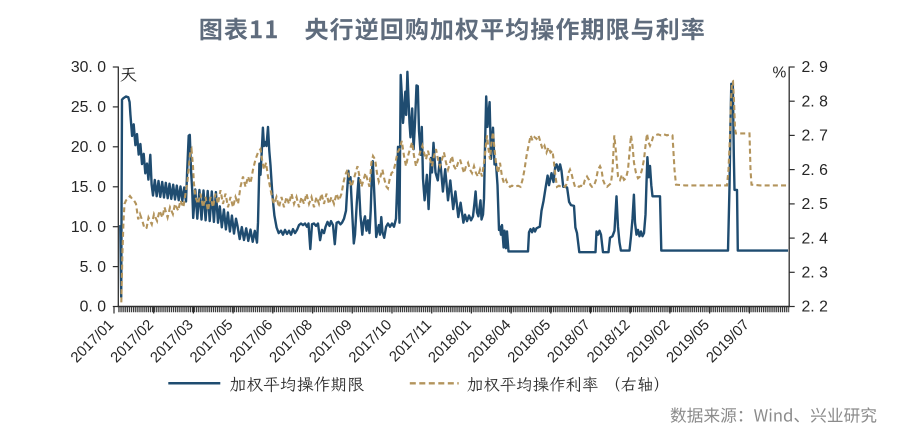 The image size is (900, 442). I want to click on svg-text: 2. 2, so click(815, 307).